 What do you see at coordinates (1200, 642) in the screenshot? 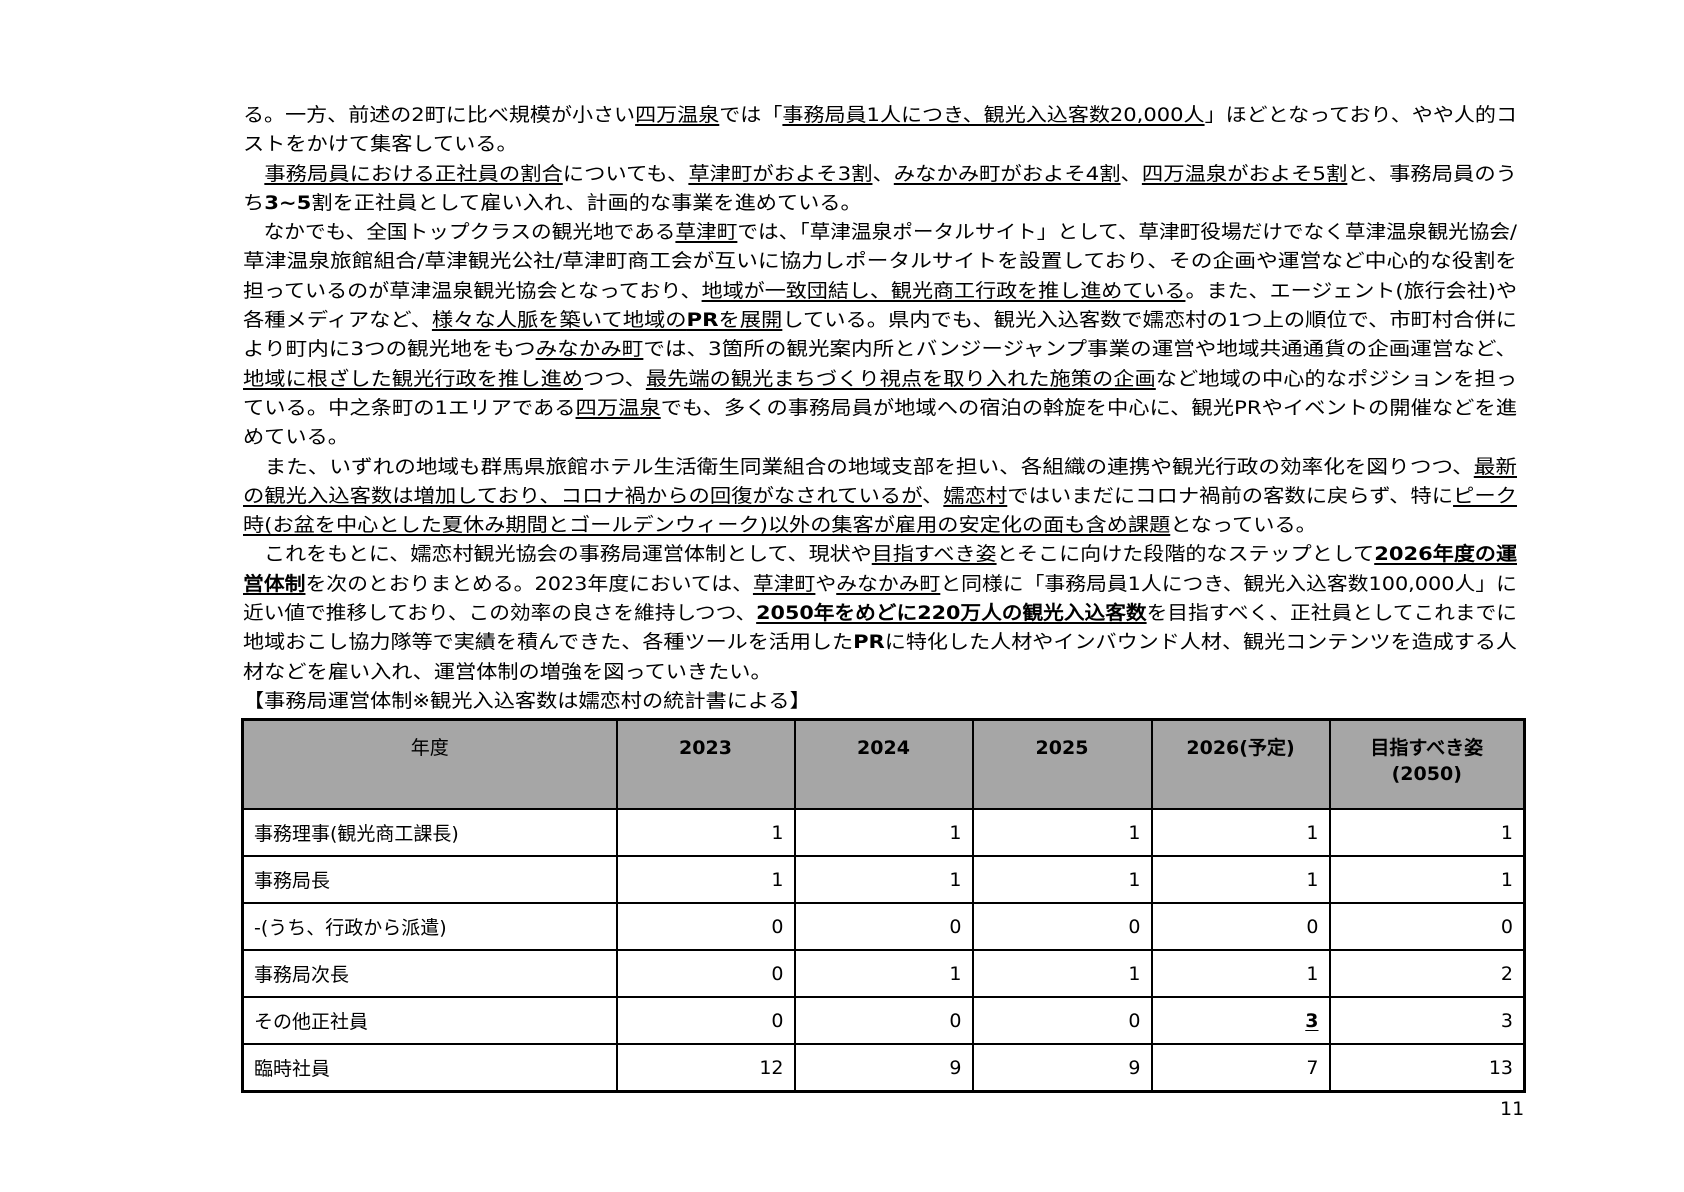
I see `text-segment: に特化した人材やインバウンド人材、観光コンテンツを造成する人` at bounding box center [1200, 642].